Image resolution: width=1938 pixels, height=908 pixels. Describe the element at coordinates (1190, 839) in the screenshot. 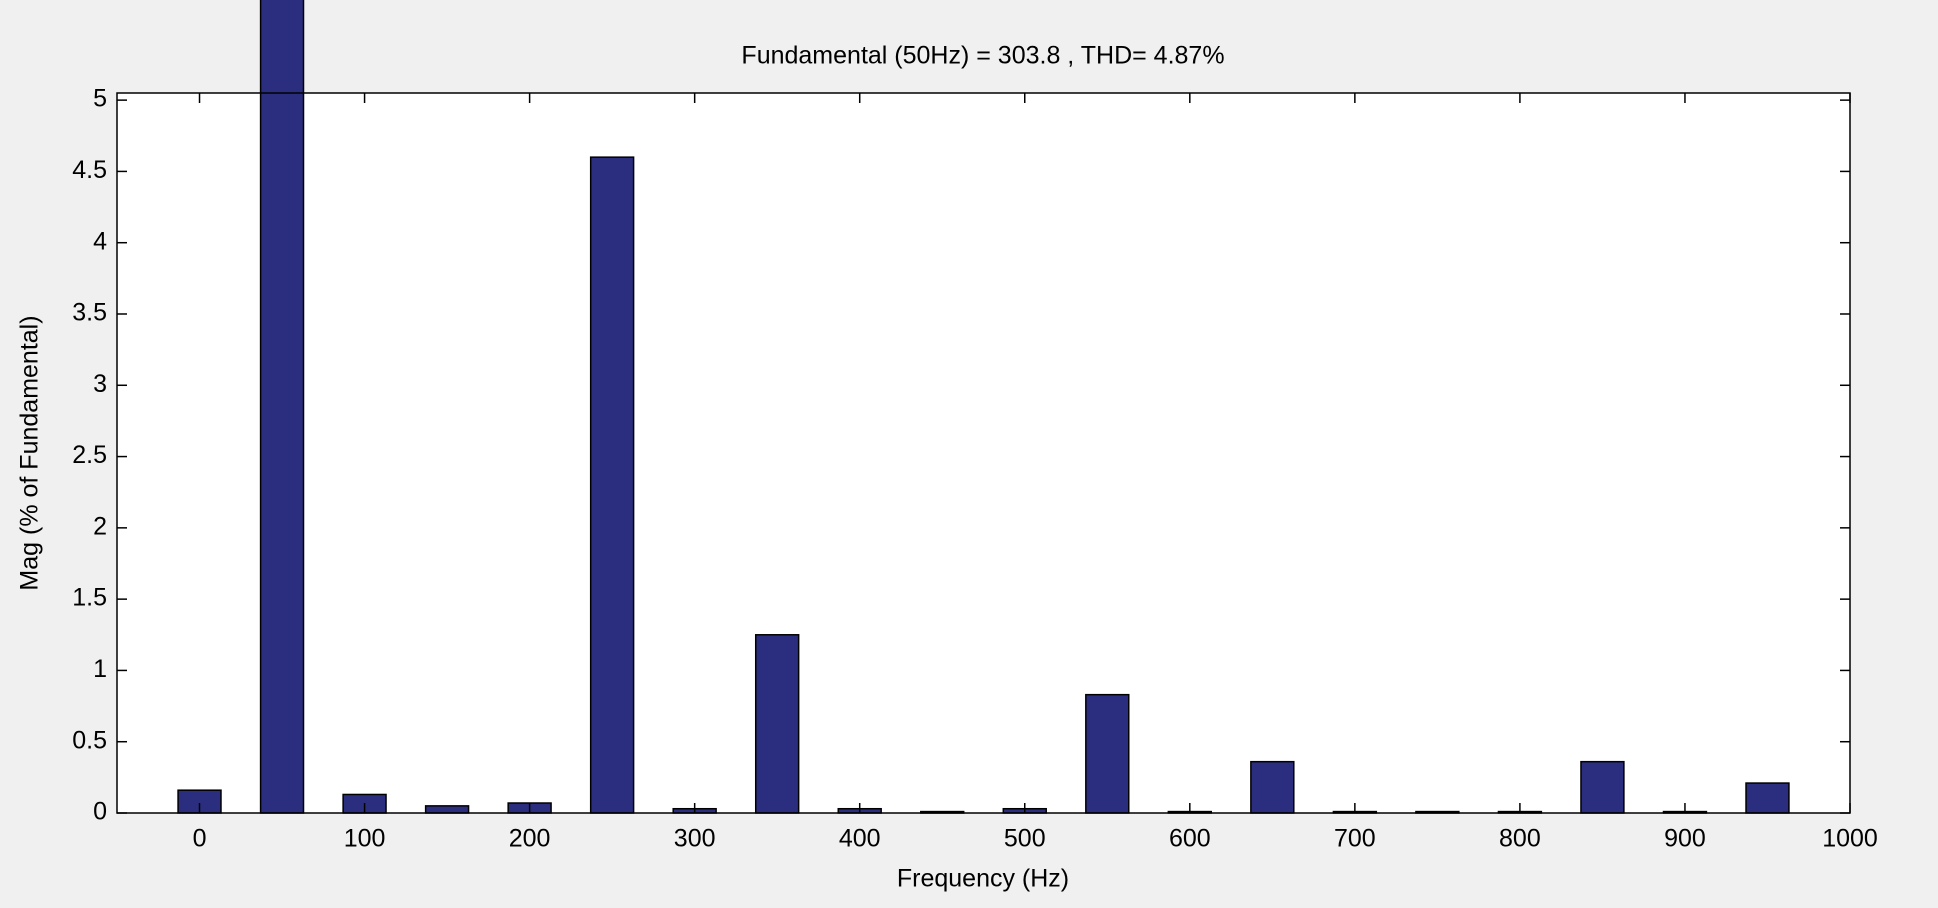

I see `x-tick-label: 600` at that location.